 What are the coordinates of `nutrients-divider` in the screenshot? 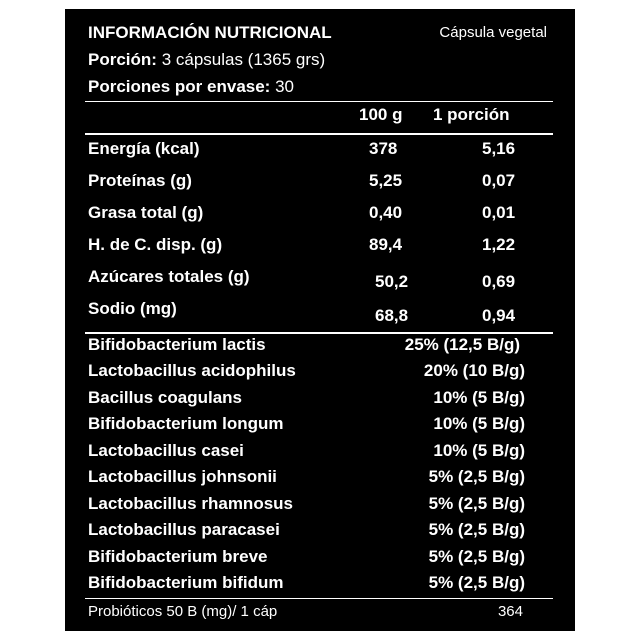 It's located at (319, 333).